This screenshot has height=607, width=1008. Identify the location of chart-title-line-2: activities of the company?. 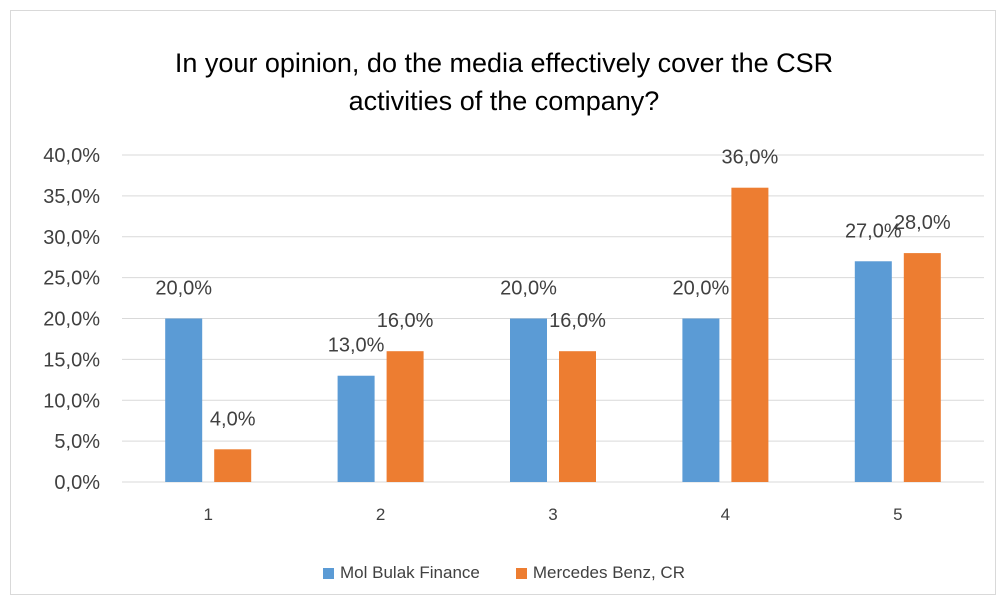
(504, 101).